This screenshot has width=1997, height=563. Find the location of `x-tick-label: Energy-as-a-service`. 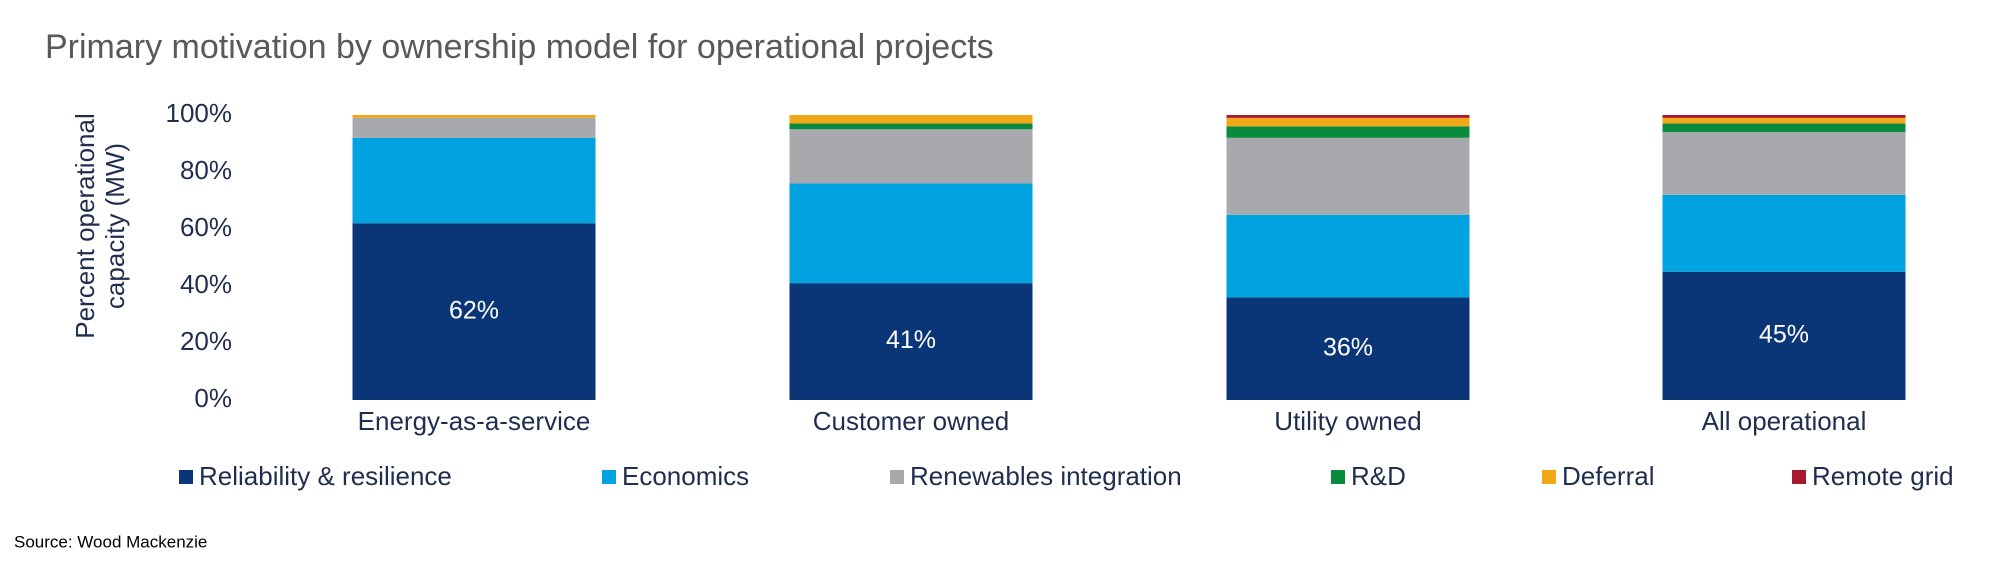

x-tick-label: Energy-as-a-service is located at coordinates (474, 421).